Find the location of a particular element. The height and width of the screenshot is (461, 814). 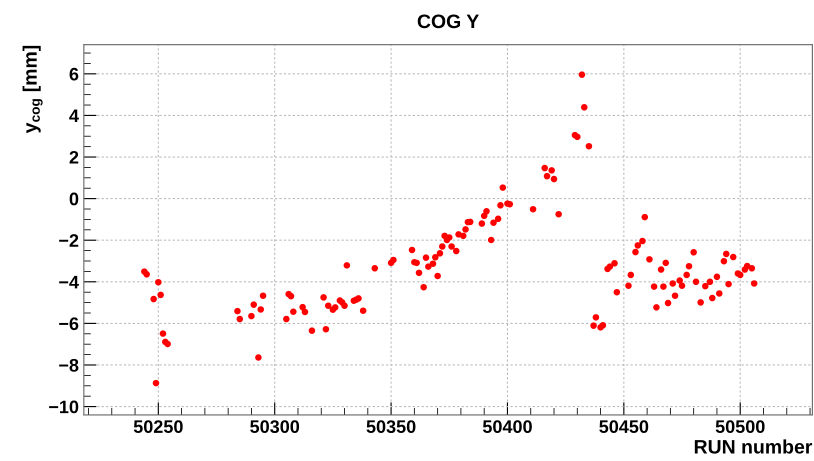

x-tick-label: 50450 is located at coordinates (623, 427).